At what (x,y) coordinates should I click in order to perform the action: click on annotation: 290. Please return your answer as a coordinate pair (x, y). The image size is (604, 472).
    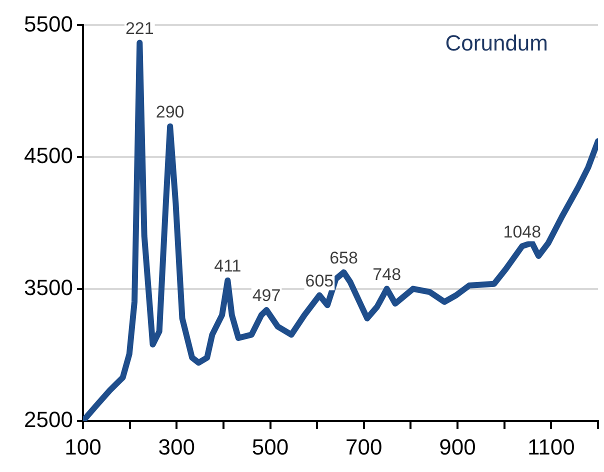
    Looking at the image, I should click on (170, 112).